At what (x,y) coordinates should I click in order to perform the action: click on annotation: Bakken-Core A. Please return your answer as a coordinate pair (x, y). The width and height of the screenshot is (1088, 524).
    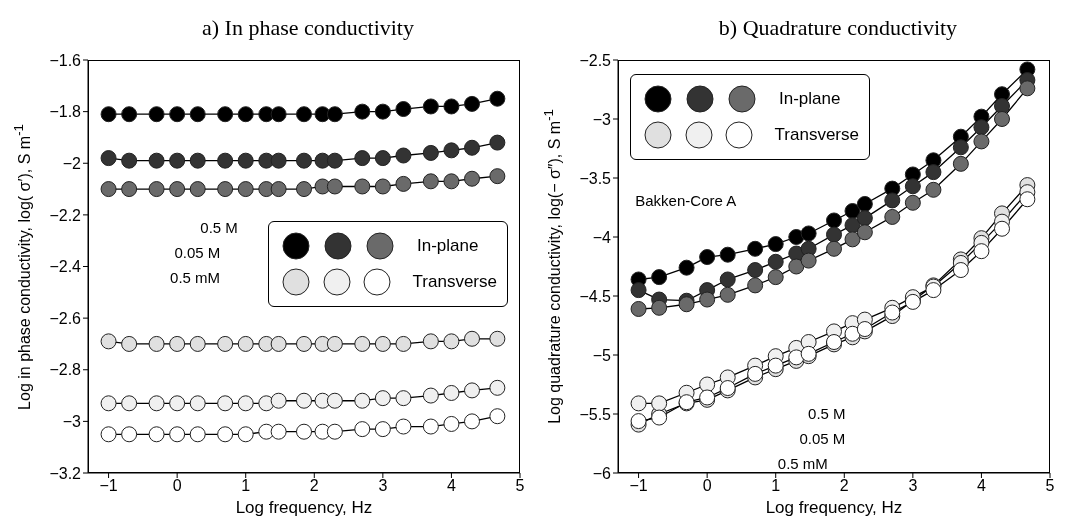
    Looking at the image, I should click on (686, 200).